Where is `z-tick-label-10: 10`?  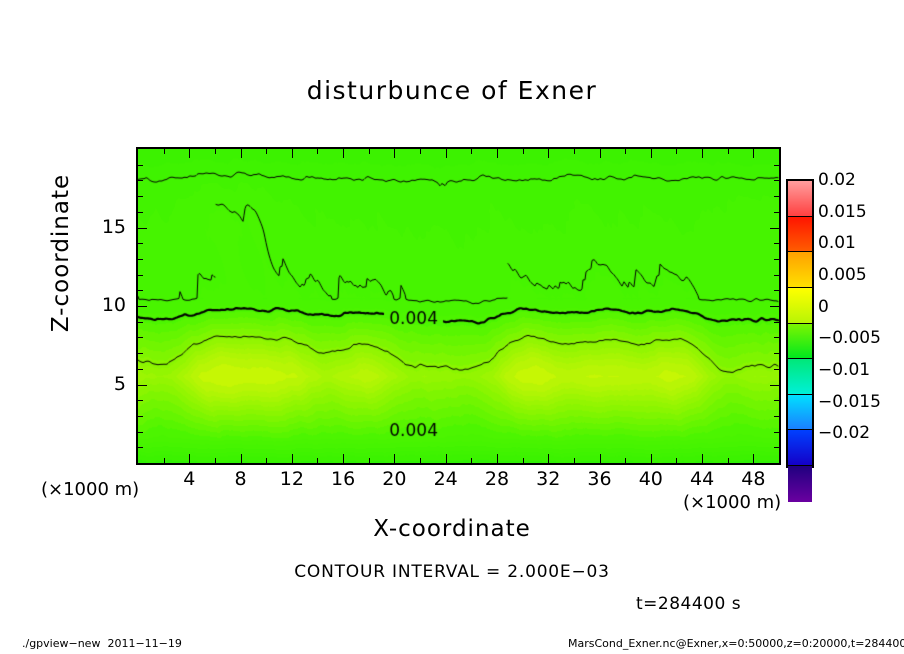
z-tick-label-10: 10 is located at coordinates (113, 305).